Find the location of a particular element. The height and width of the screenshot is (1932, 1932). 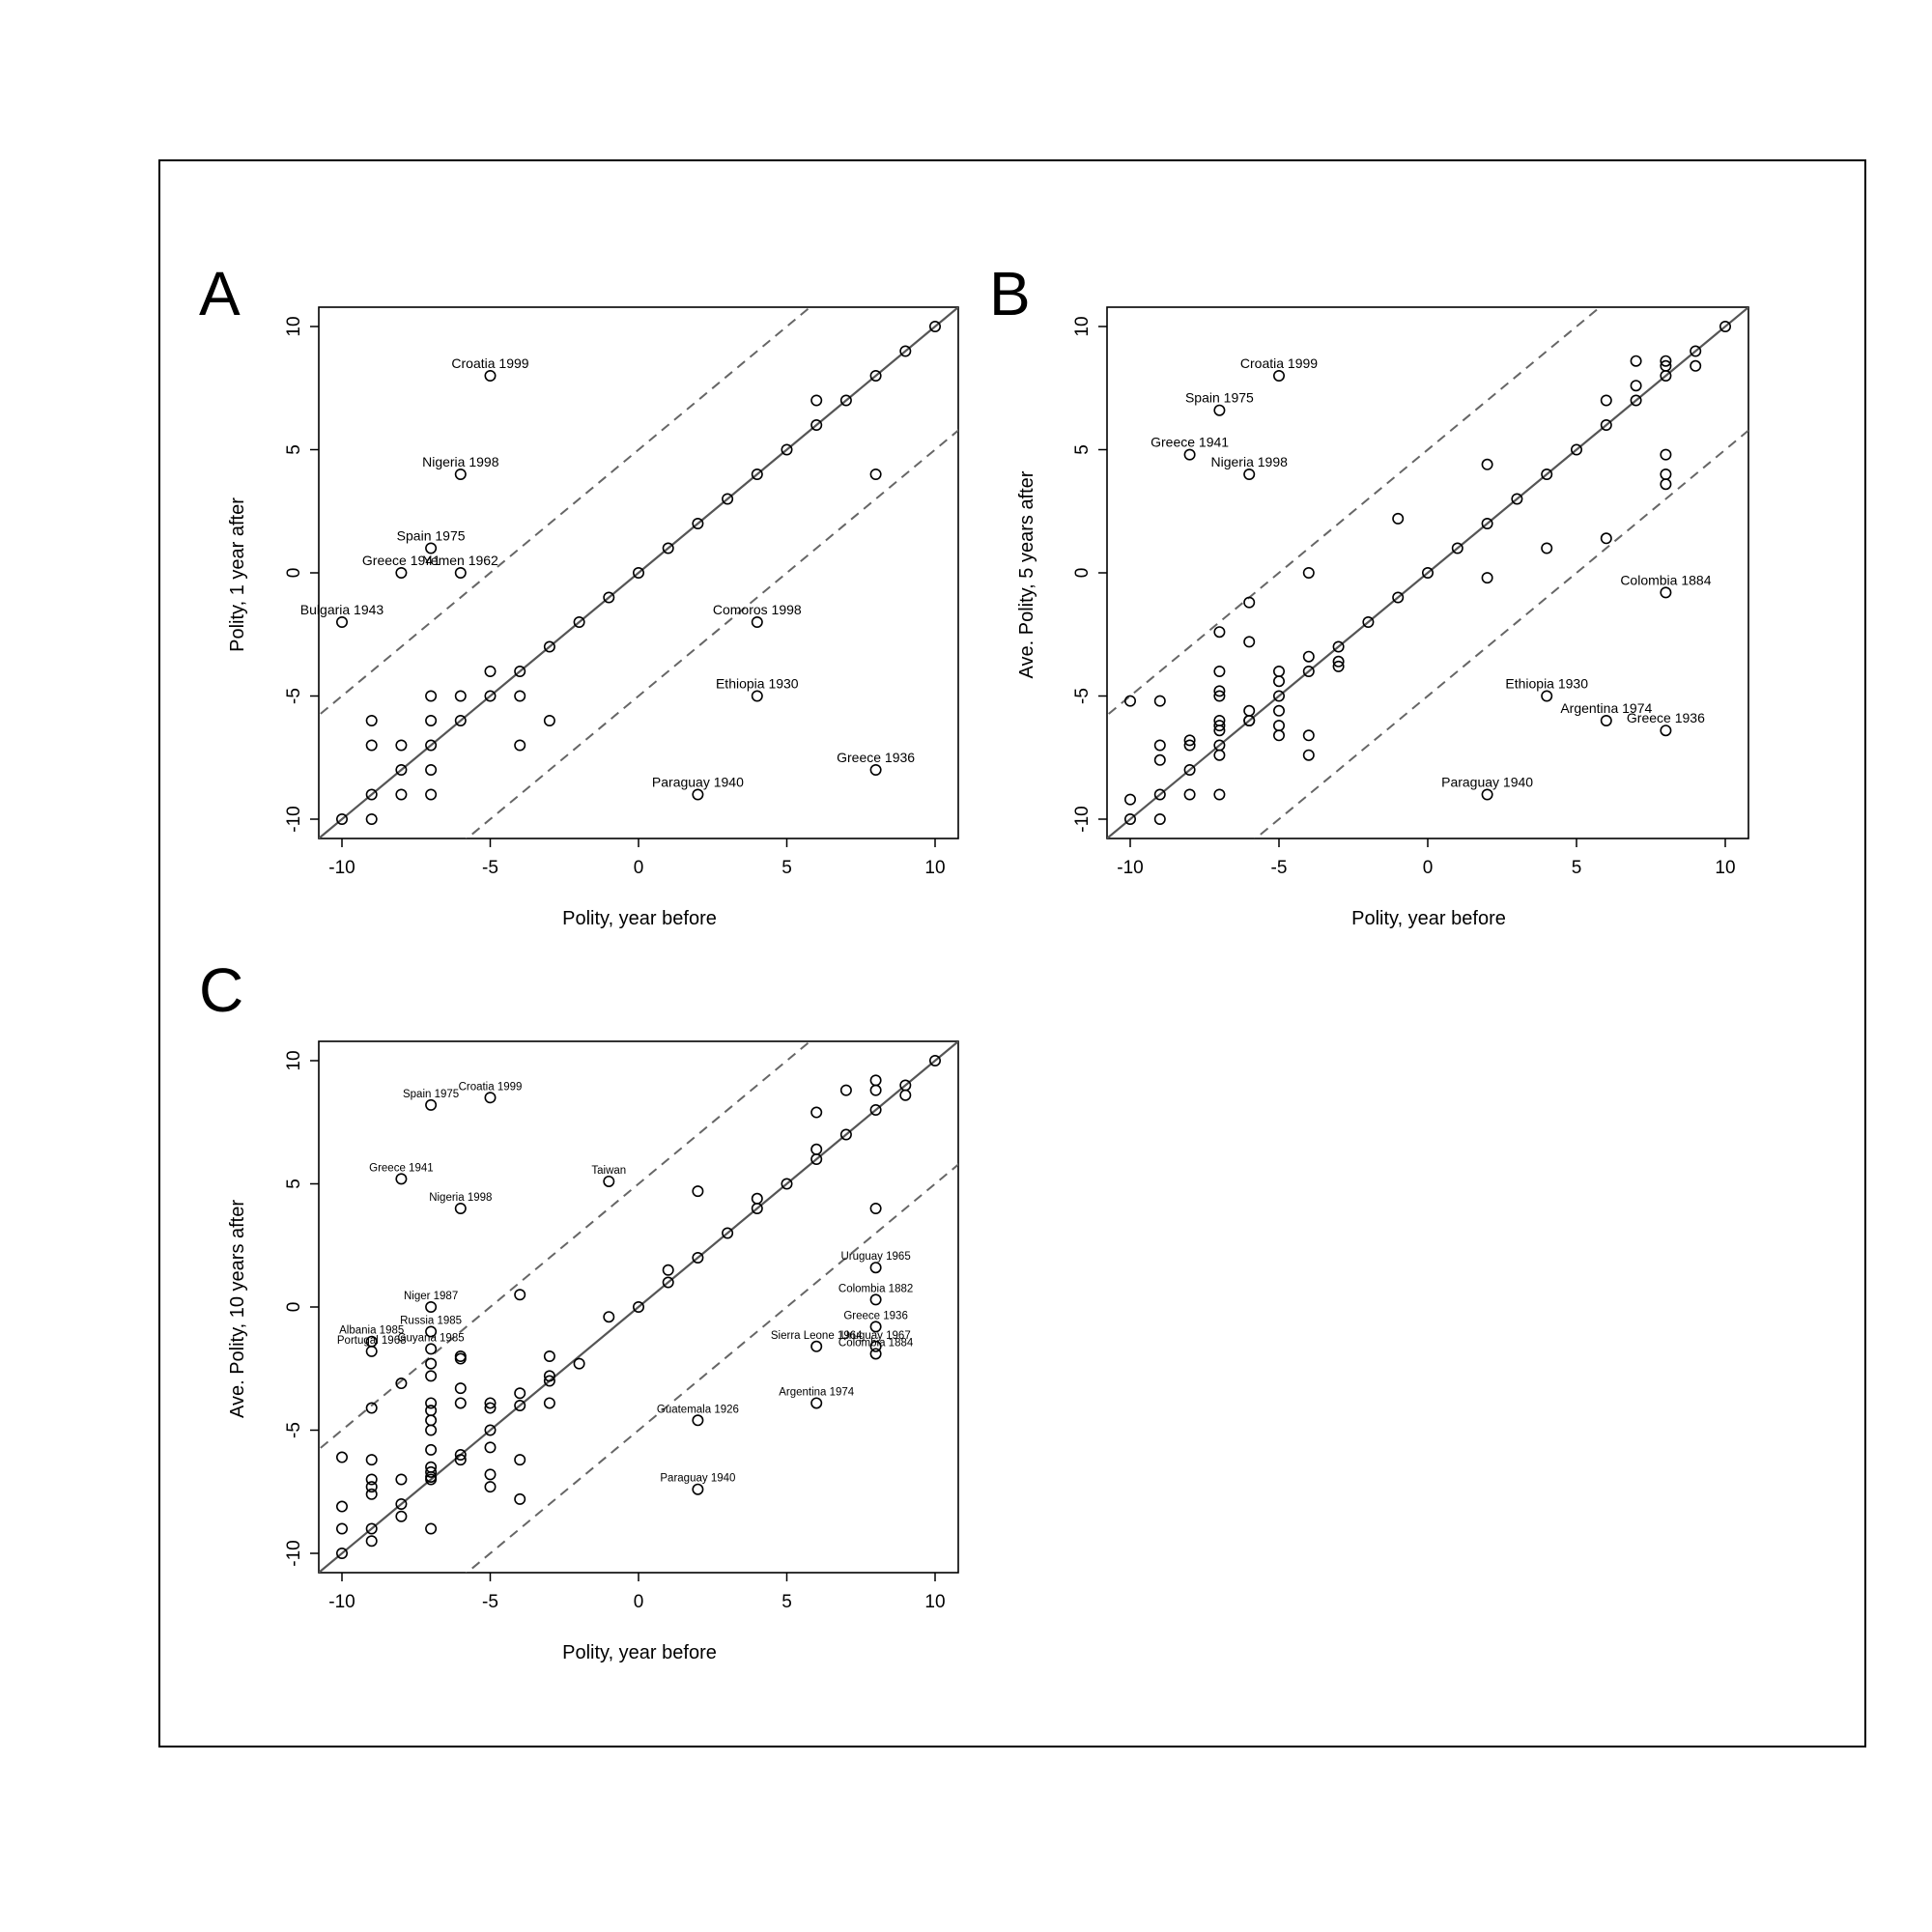

point-annotation: Colombia 1882 is located at coordinates (875, 1288).